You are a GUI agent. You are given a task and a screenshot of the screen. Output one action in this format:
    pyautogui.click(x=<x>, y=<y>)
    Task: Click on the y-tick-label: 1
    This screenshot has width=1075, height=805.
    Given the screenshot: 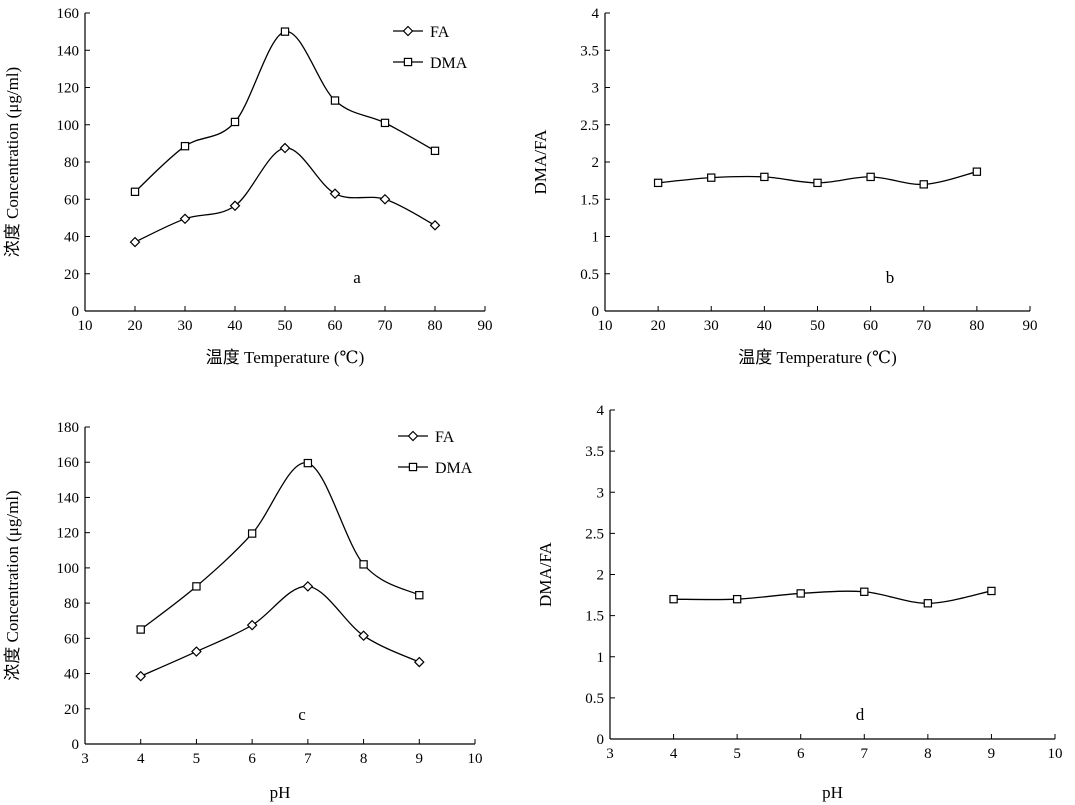 What is the action you would take?
    pyautogui.click(x=601, y=658)
    